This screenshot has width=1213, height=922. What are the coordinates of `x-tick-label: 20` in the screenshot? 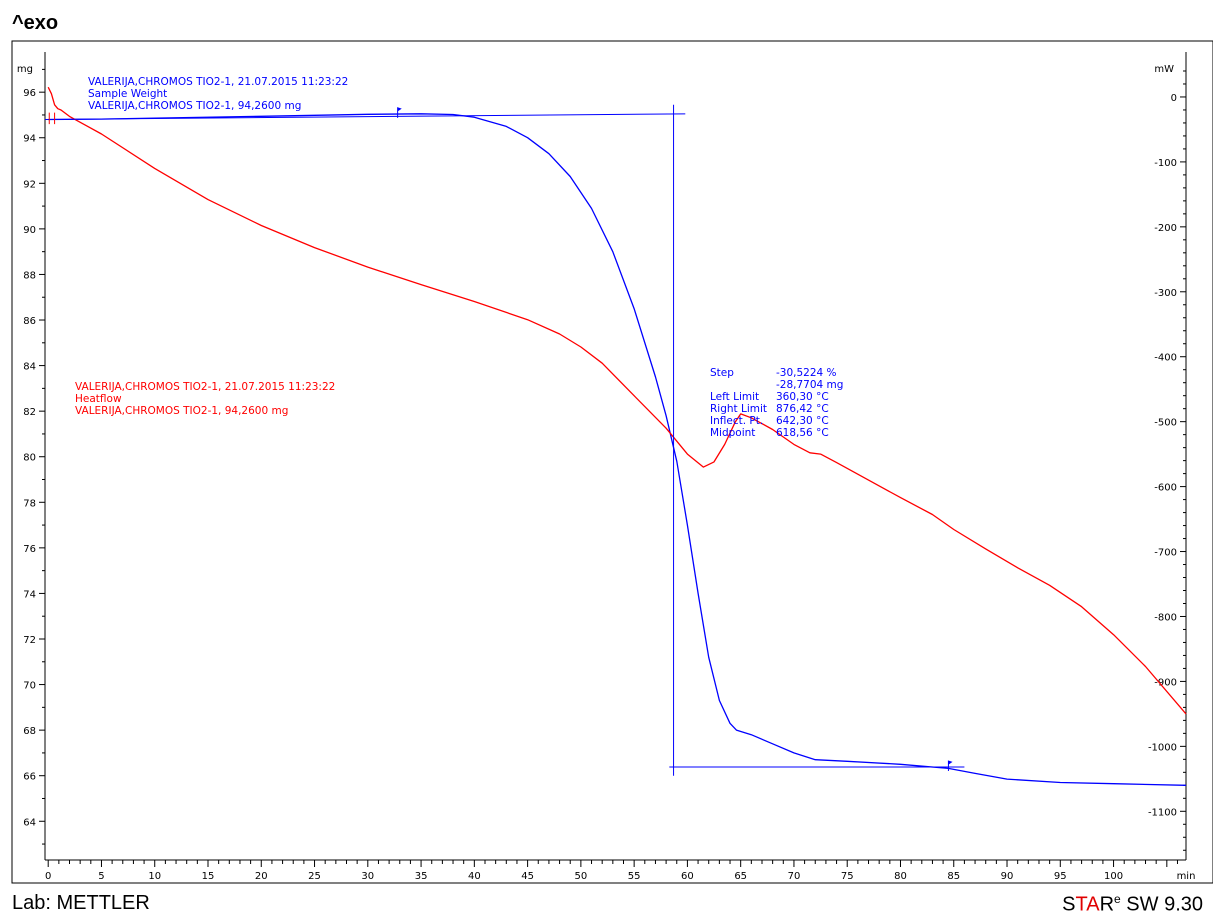 It's located at (261, 876).